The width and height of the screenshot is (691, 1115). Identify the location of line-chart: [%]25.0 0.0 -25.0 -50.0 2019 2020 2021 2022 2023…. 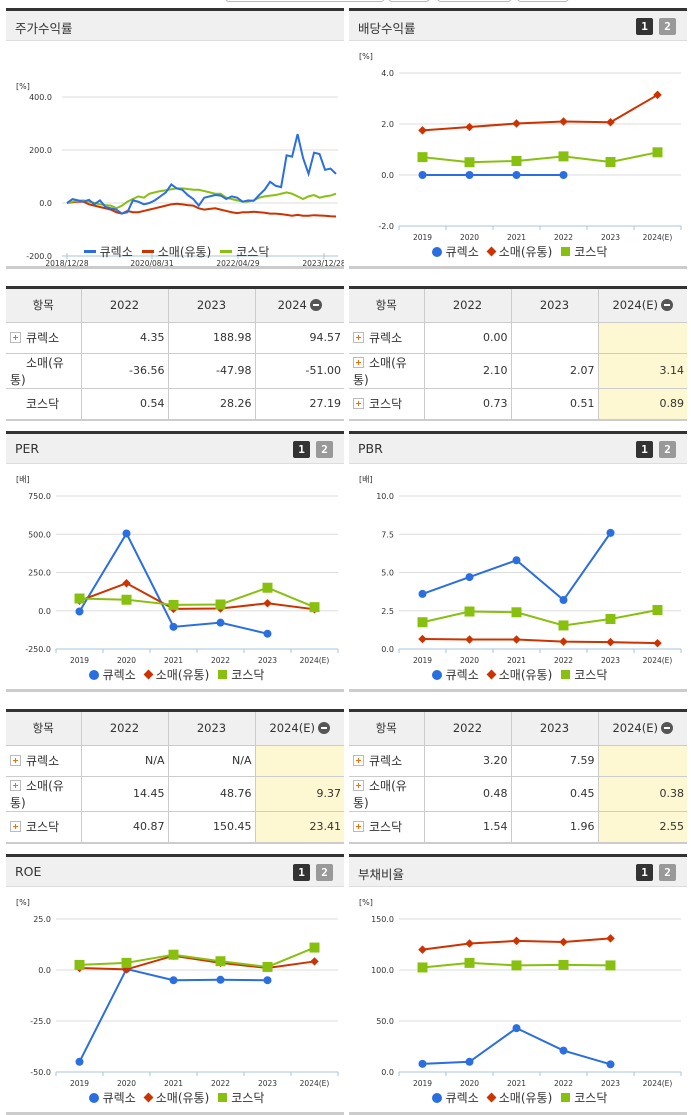
(177, 993).